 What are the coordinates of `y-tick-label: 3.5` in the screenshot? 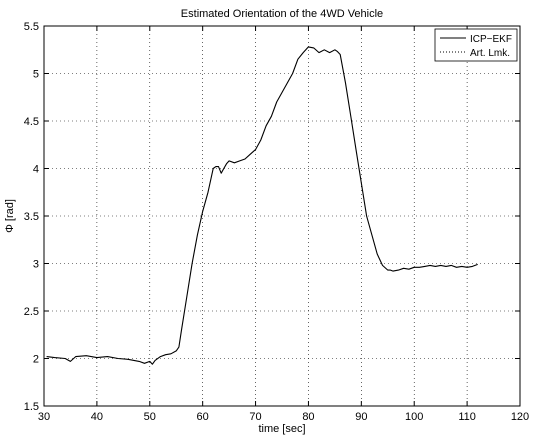 It's located at (31, 217).